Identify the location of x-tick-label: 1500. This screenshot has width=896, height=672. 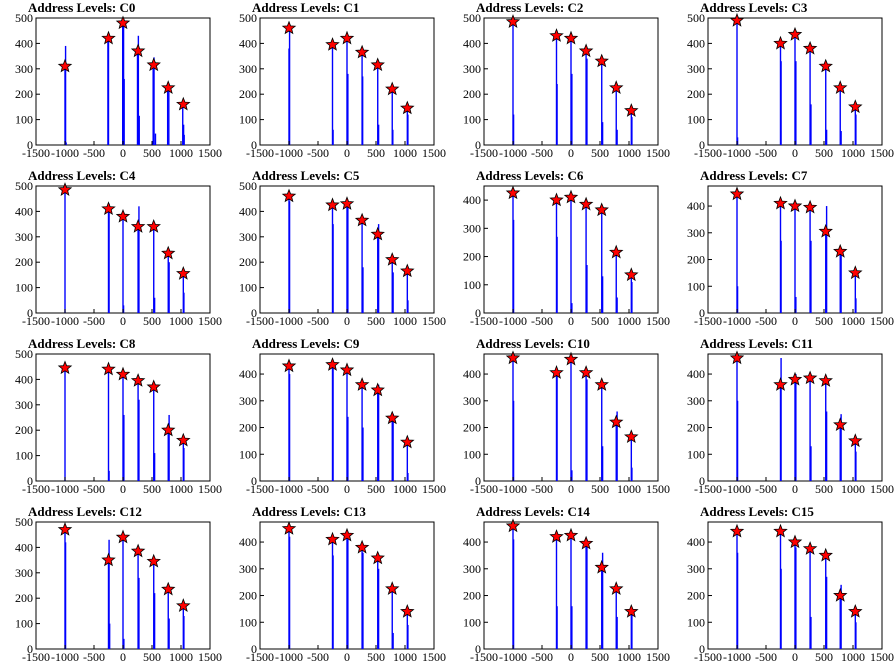
(434, 321).